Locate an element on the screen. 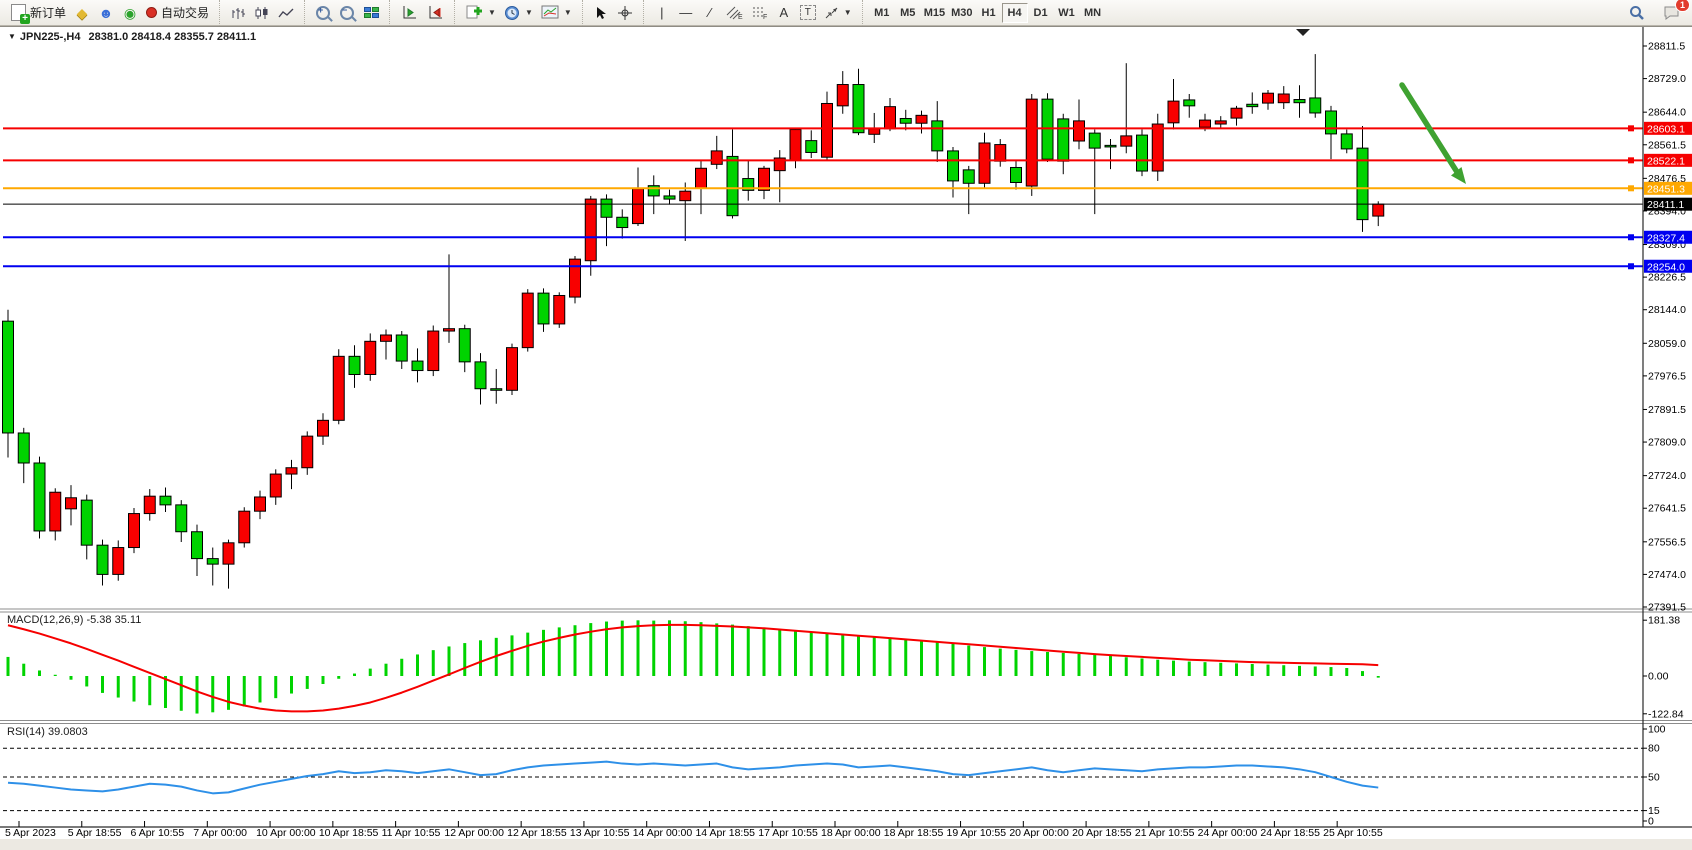 The width and height of the screenshot is (1692, 850). collapse-triangle-icon: ▼ is located at coordinates (12, 36).